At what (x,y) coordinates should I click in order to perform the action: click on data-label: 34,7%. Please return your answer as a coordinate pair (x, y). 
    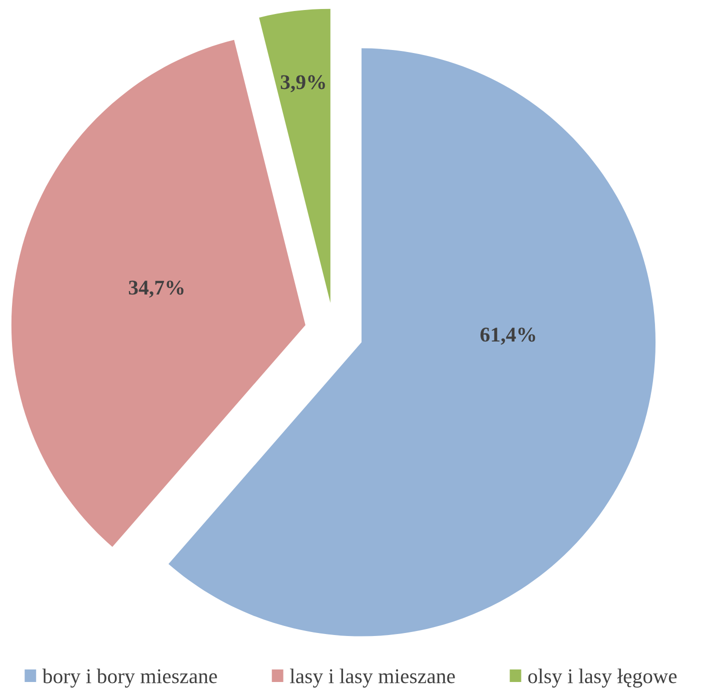
    Looking at the image, I should click on (156, 289).